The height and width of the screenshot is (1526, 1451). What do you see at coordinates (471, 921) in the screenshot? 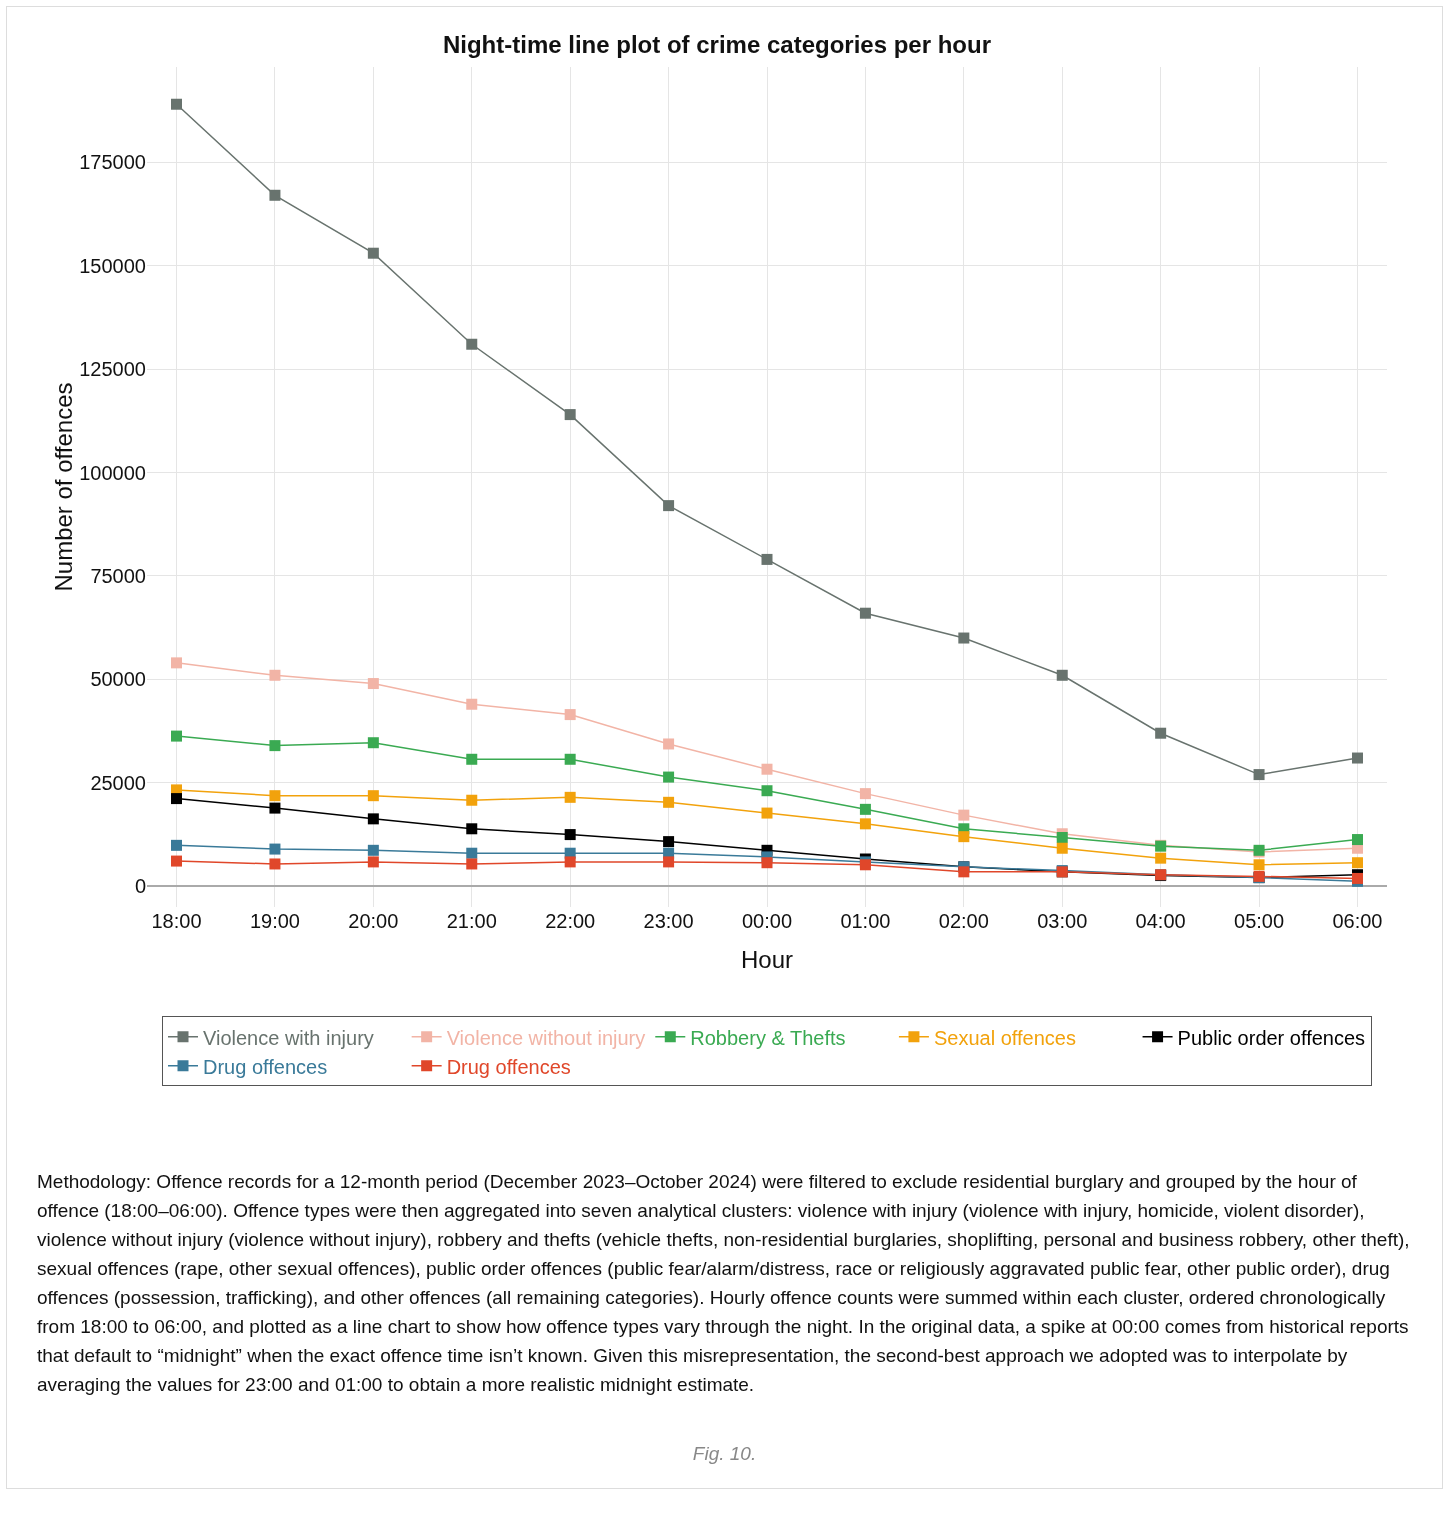
I see `x-tick-label: 21:00` at bounding box center [471, 921].